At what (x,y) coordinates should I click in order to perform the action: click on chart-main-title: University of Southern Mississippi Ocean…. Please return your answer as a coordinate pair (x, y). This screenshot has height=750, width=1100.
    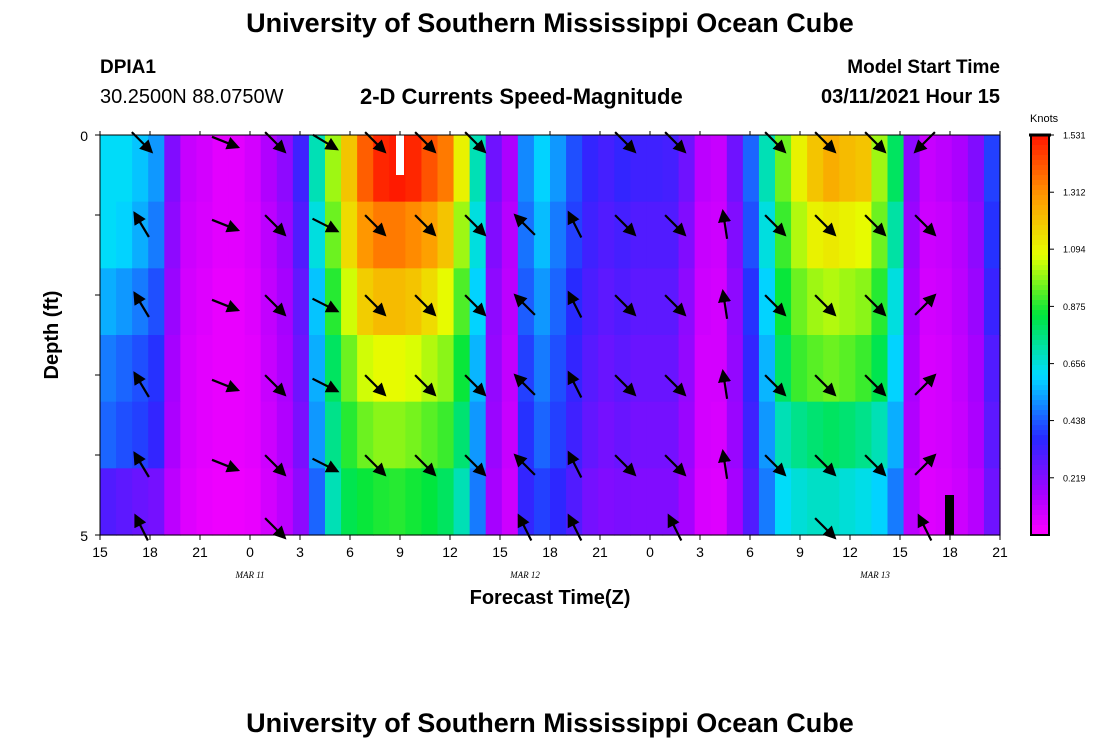
    Looking at the image, I should click on (550, 23).